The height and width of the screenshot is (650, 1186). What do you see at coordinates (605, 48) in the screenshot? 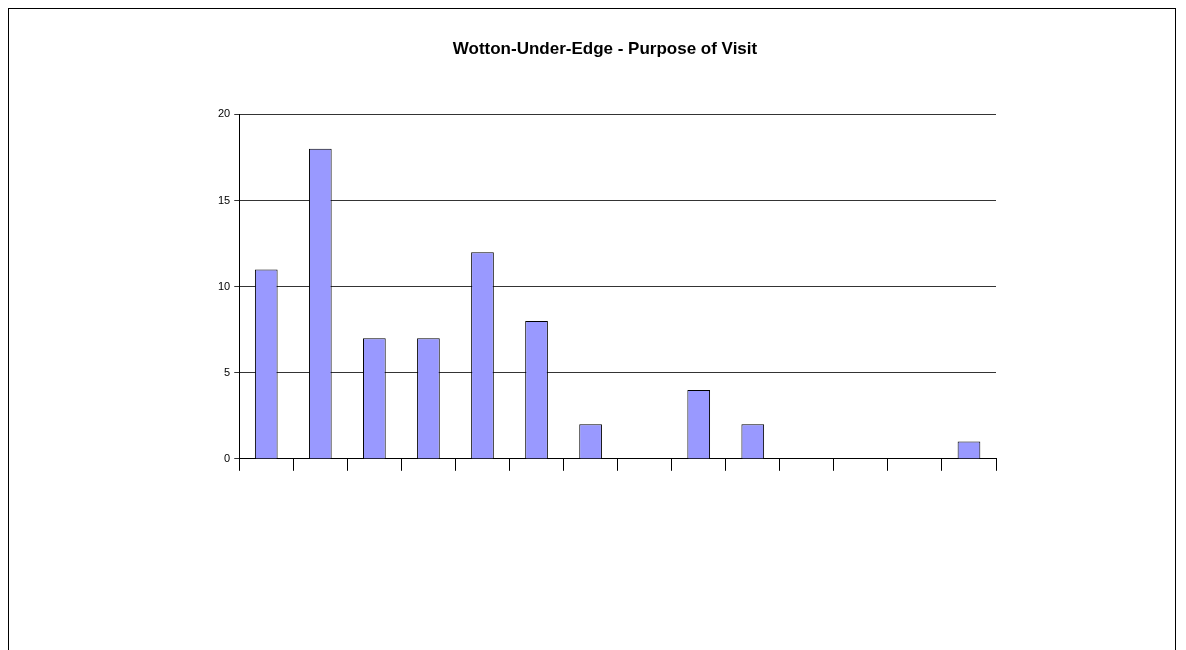
I see `chart-title: Wotton-Under-Edge - Purpose of Visit` at bounding box center [605, 48].